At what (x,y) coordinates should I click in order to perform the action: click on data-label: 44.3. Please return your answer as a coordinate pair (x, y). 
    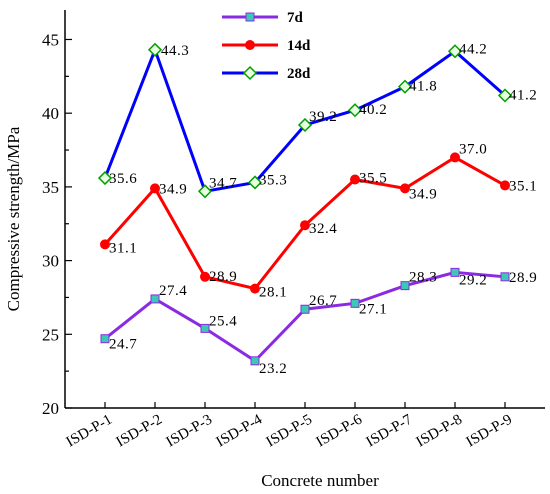
    Looking at the image, I should click on (175, 51).